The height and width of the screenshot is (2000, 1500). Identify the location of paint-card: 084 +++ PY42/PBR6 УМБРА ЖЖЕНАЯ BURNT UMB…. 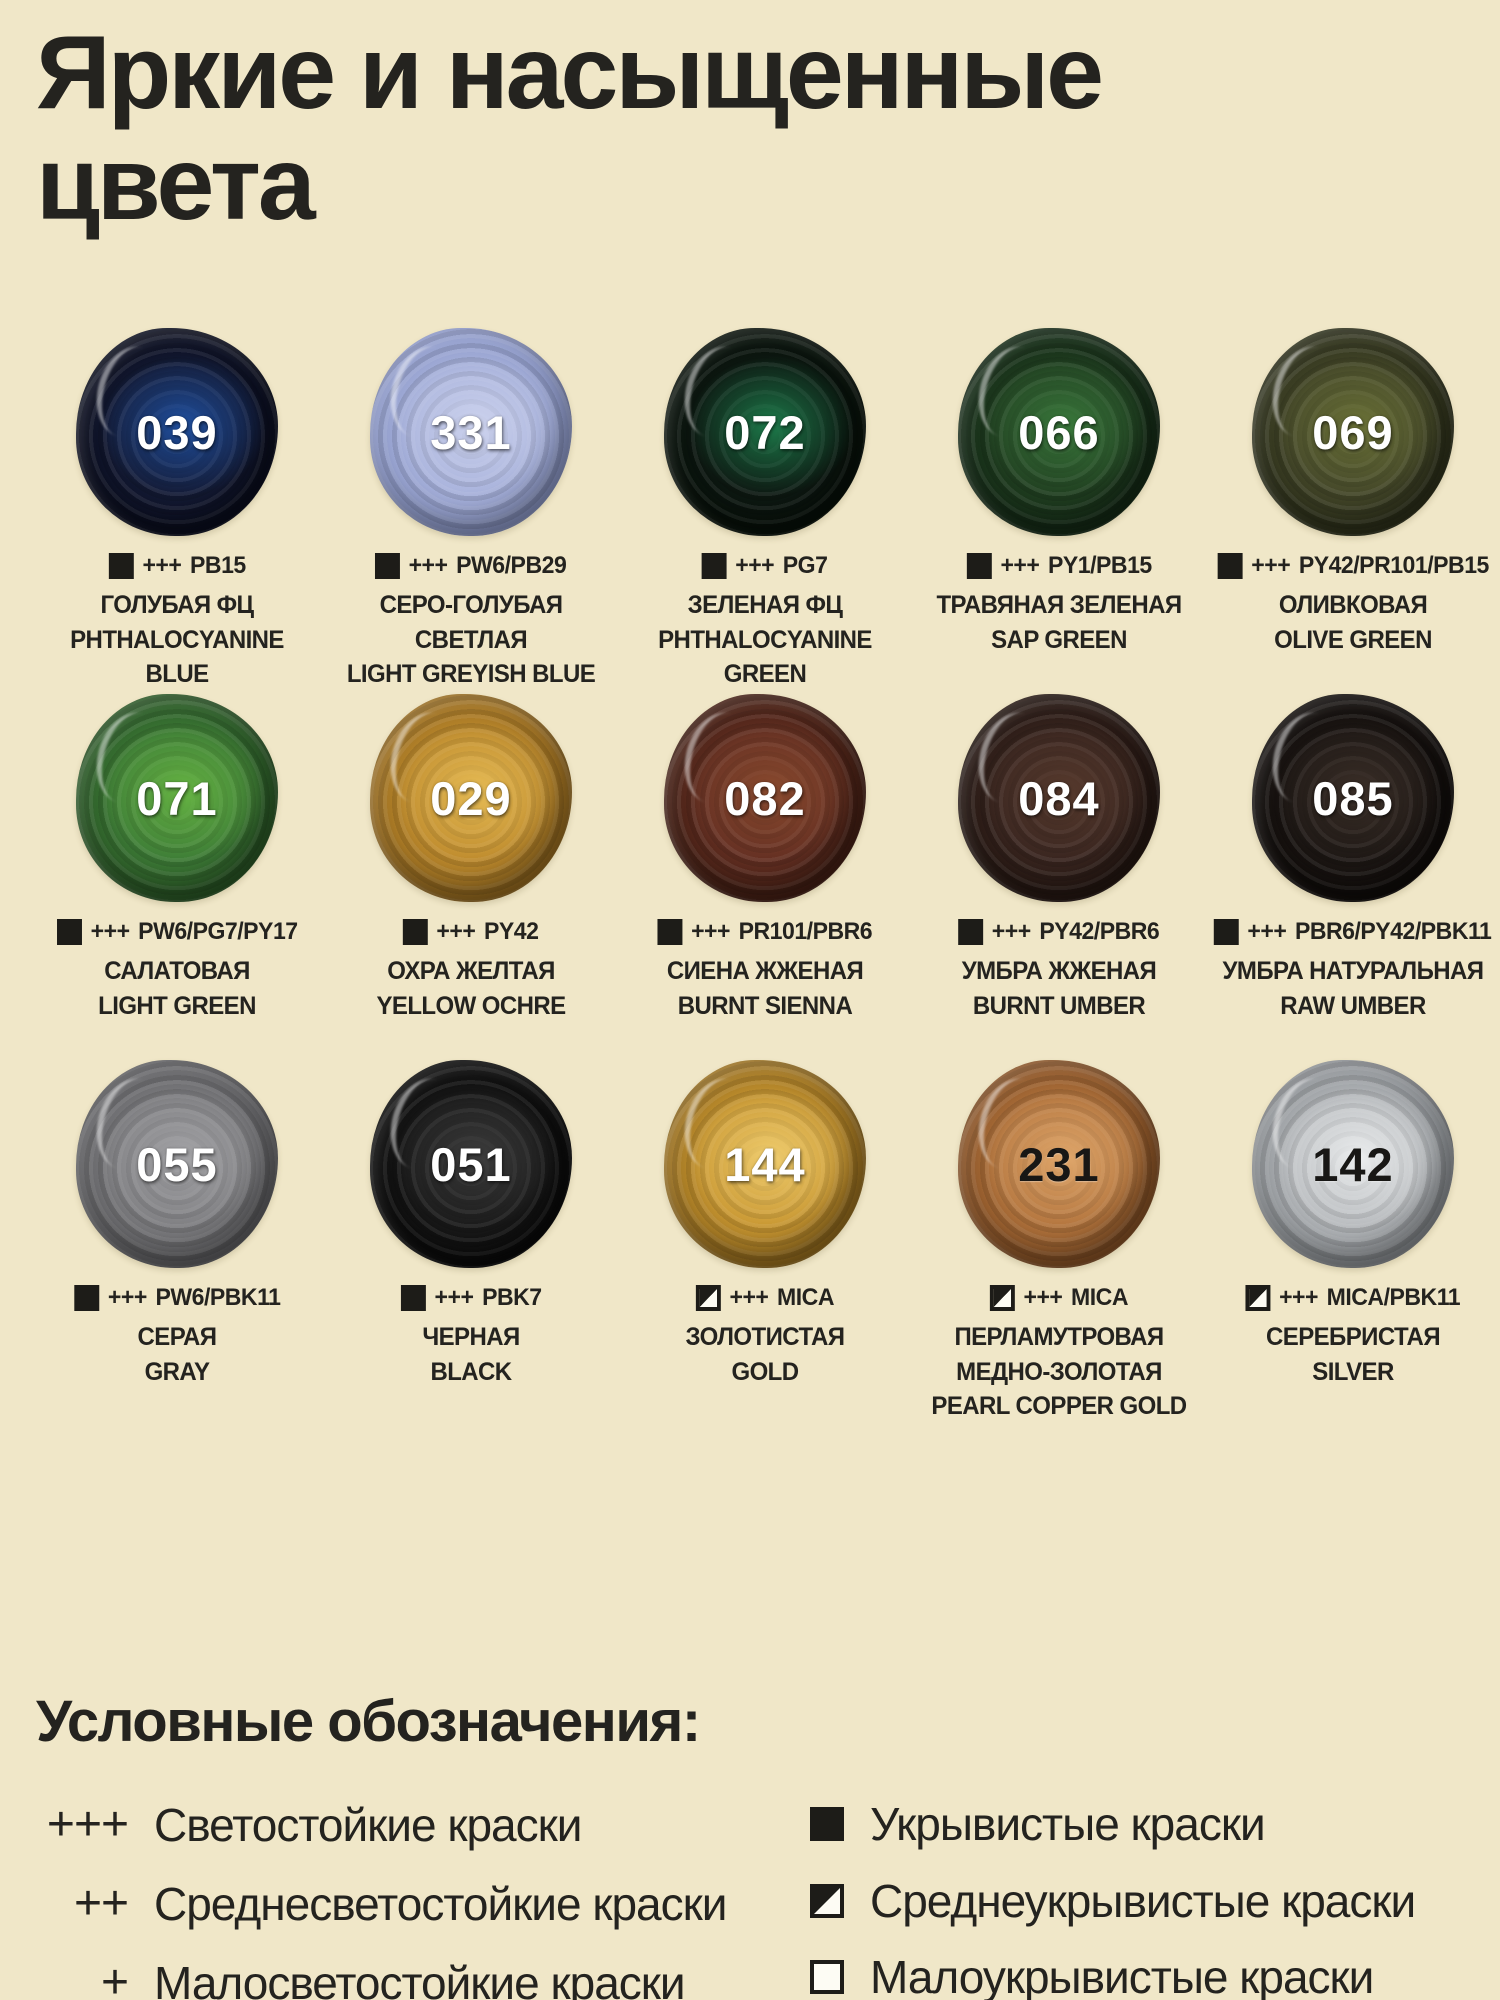
(1059, 877).